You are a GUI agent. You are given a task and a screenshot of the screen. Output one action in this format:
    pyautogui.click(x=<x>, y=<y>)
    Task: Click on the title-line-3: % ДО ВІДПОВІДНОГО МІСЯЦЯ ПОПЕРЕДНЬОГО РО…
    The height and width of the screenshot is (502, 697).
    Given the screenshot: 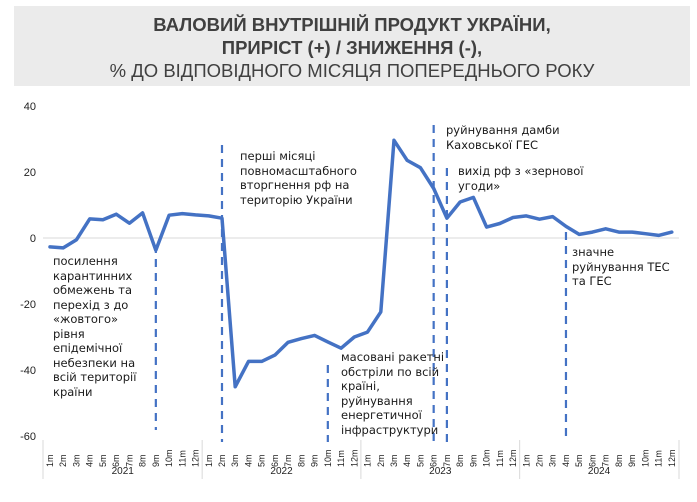 What is the action you would take?
    pyautogui.click(x=352, y=70)
    